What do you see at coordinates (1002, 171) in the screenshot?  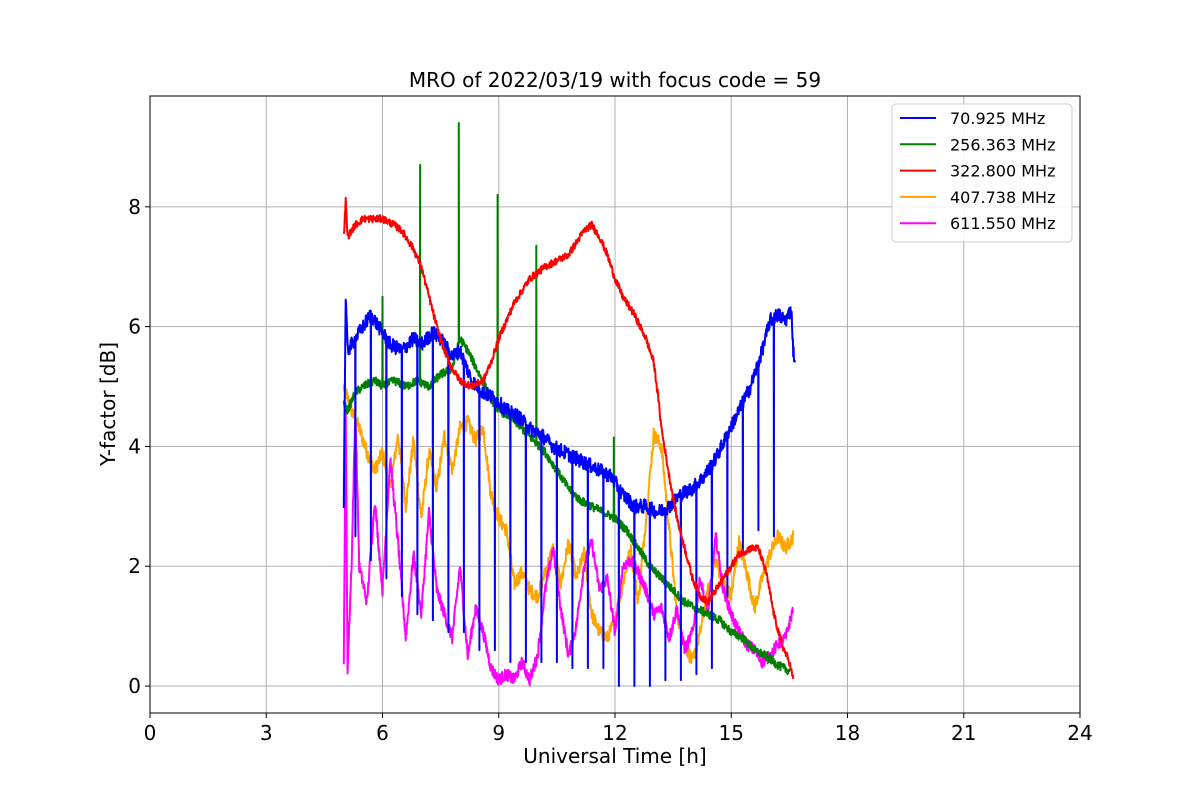 I see `legend-label-3: 322.800 MHz` at bounding box center [1002, 171].